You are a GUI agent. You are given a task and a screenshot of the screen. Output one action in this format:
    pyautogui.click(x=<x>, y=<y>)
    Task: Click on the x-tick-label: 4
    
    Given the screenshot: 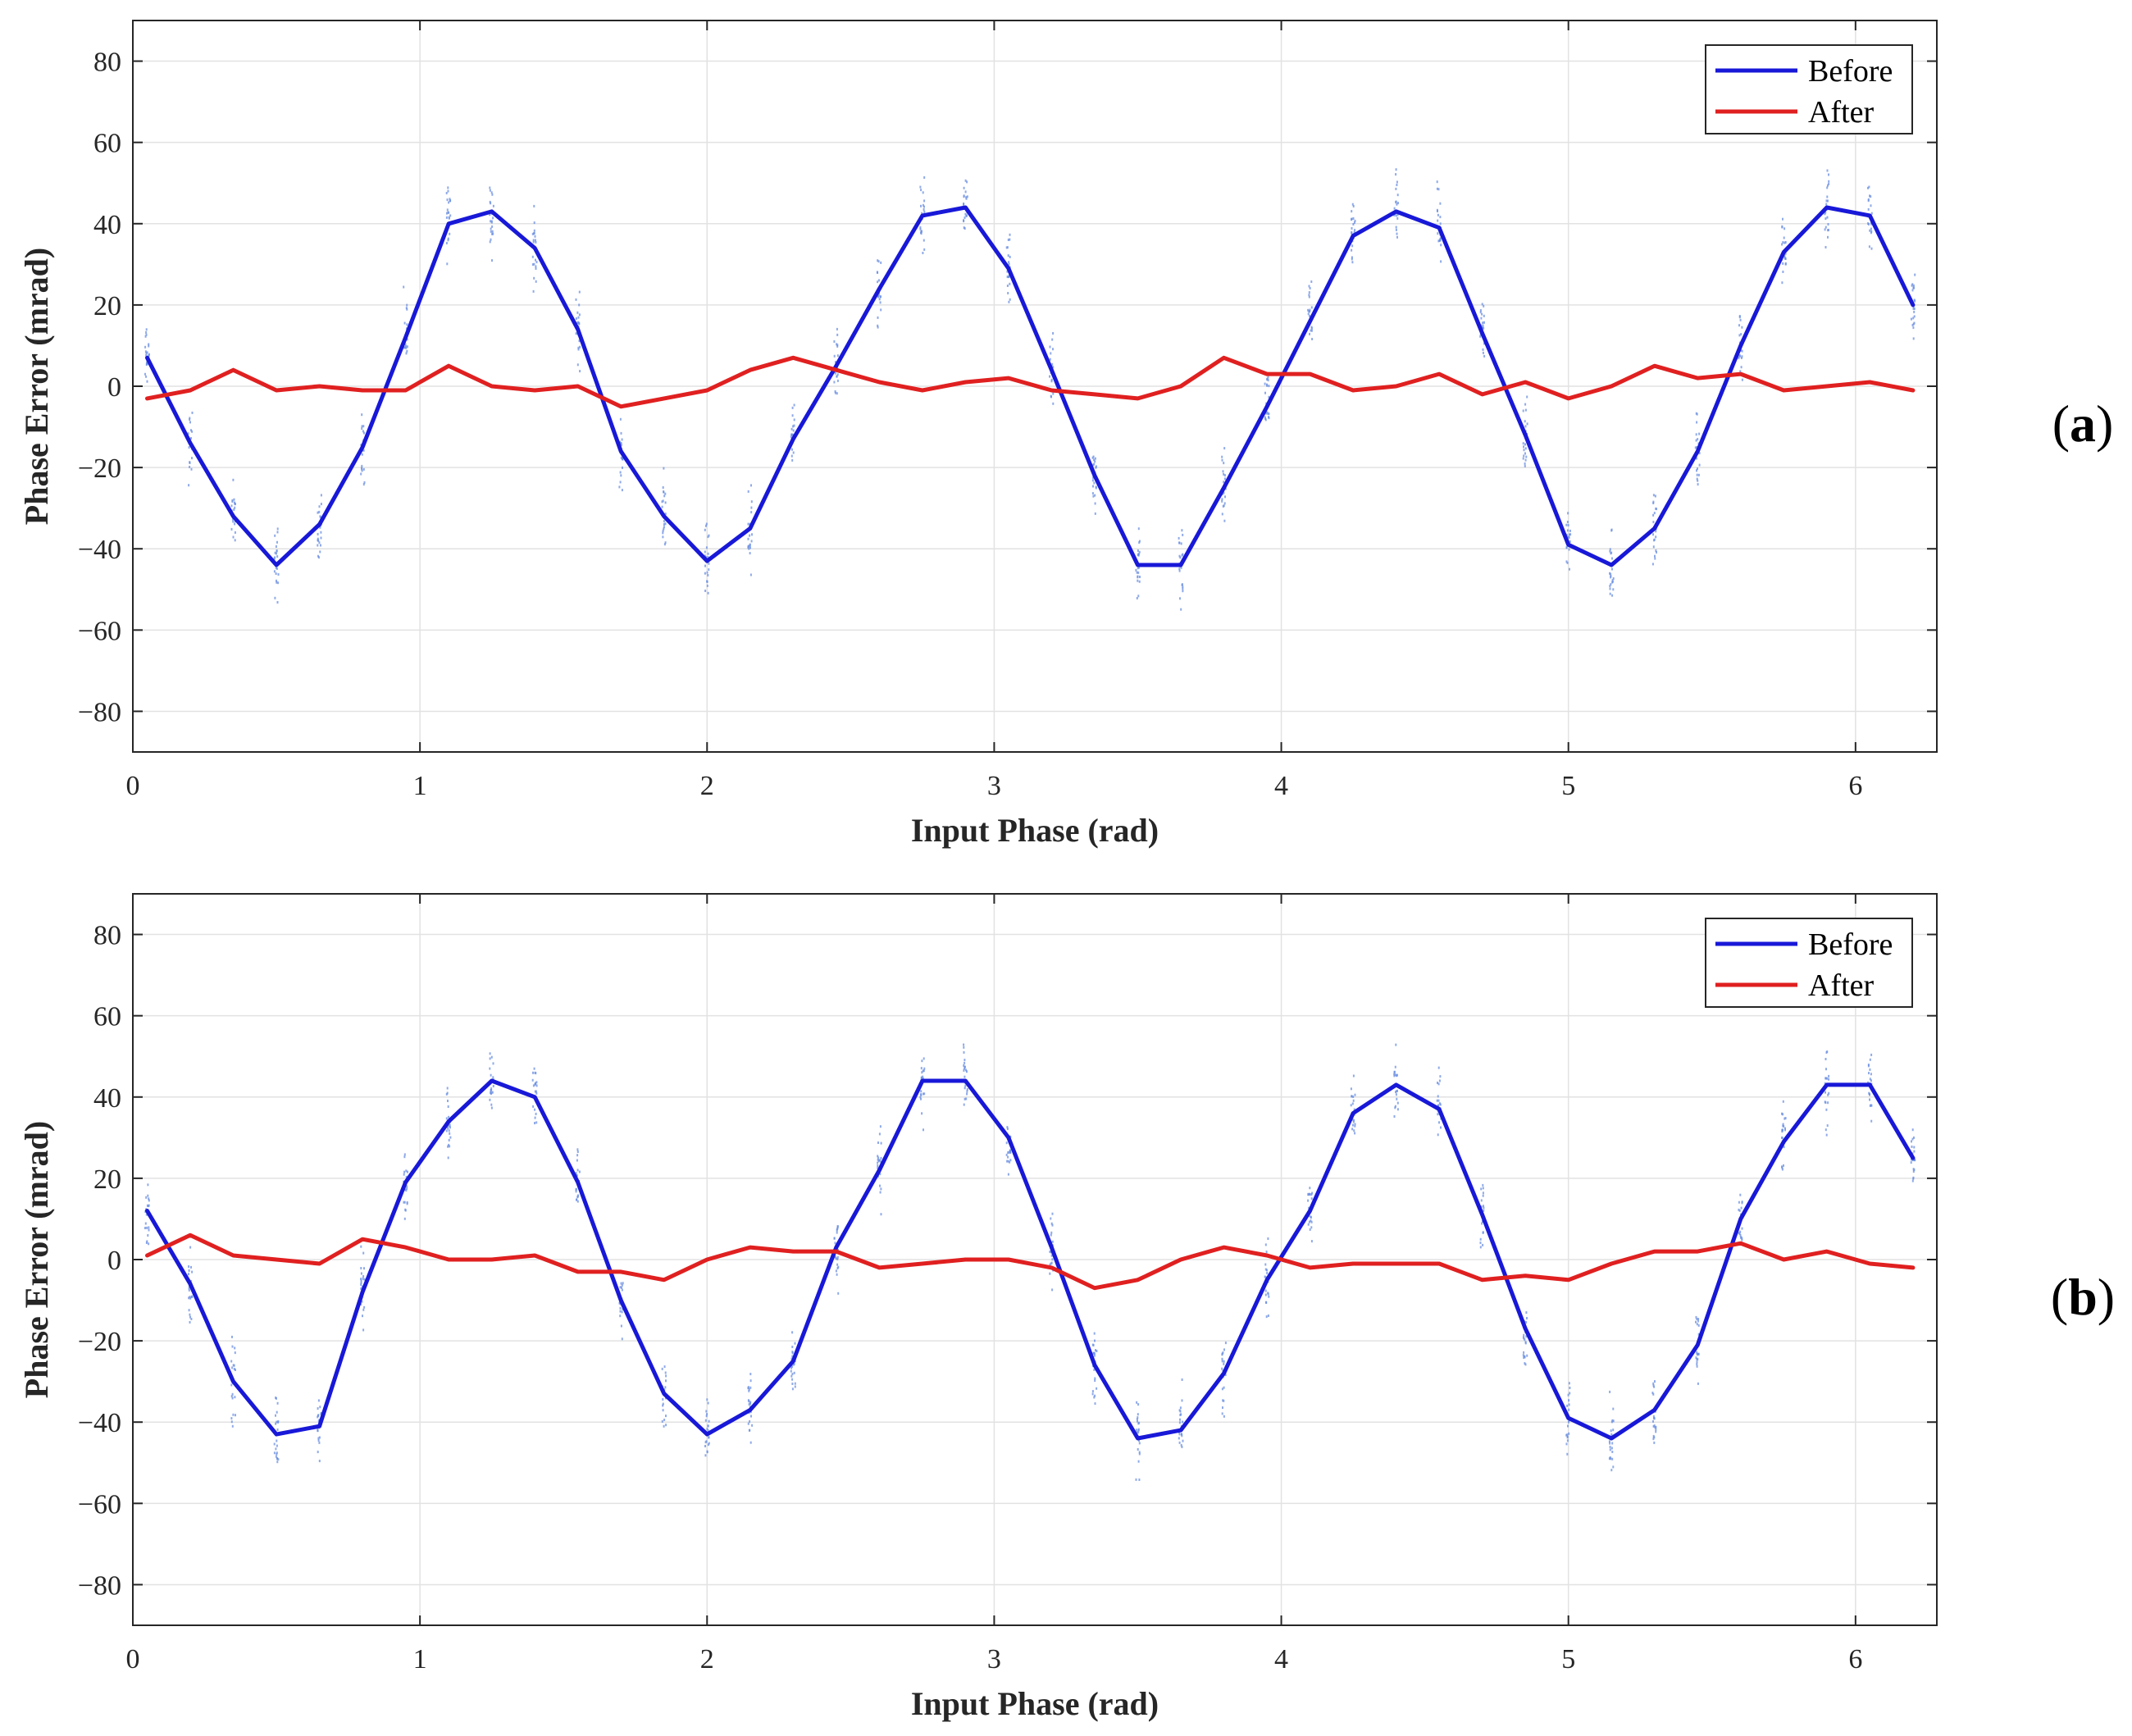 What is the action you would take?
    pyautogui.click(x=1281, y=786)
    